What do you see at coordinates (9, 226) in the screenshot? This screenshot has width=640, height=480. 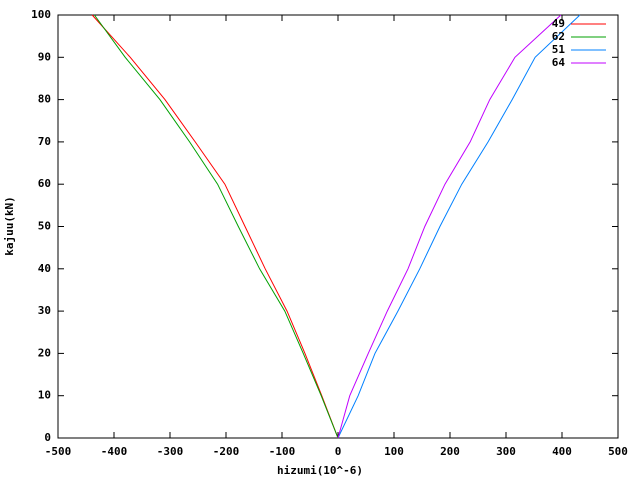 I see `y-axis-label: kajuu(kN)` at bounding box center [9, 226].